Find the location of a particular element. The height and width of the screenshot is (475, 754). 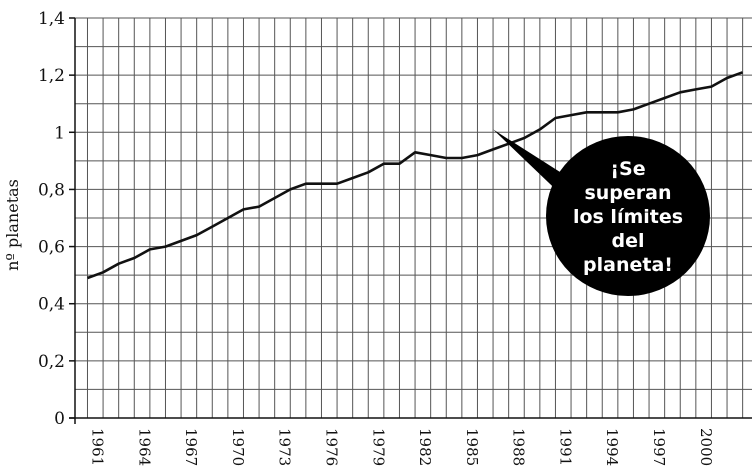

y-tick-label: 0,6 is located at coordinates (51, 248).